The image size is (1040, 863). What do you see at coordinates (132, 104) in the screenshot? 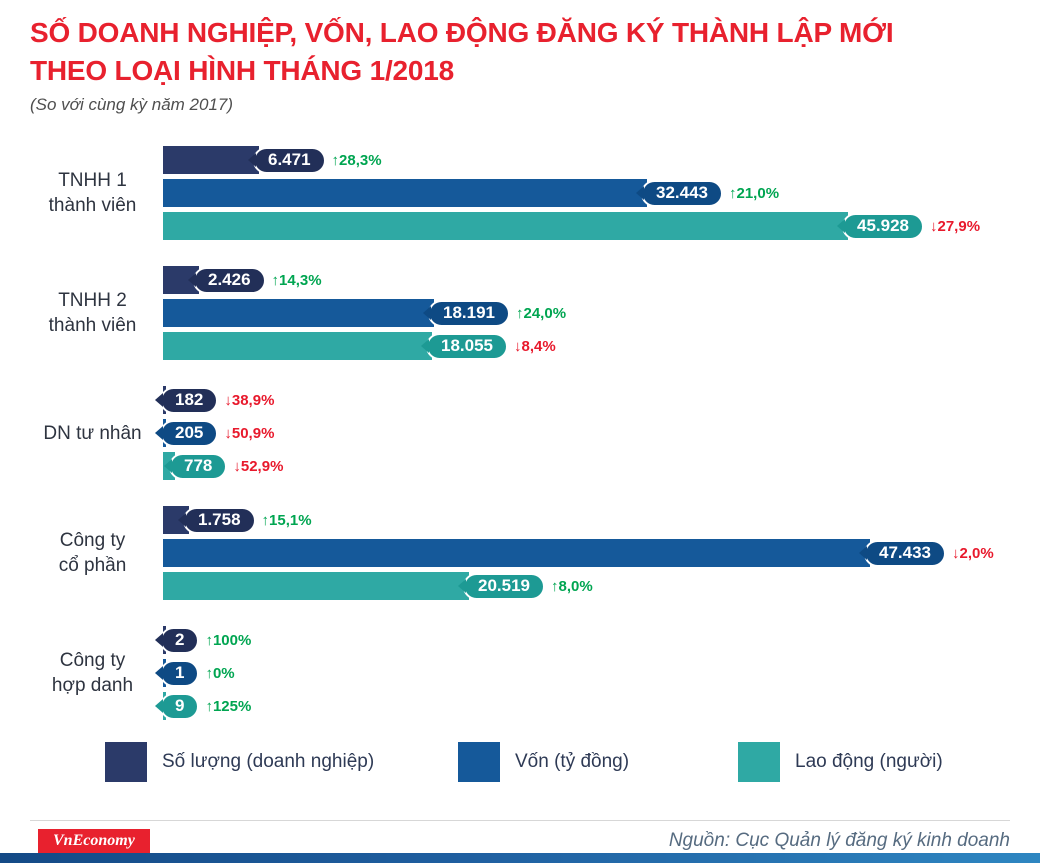
I see `subtitle: (So với cùng kỳ năm 2017)` at bounding box center [132, 104].